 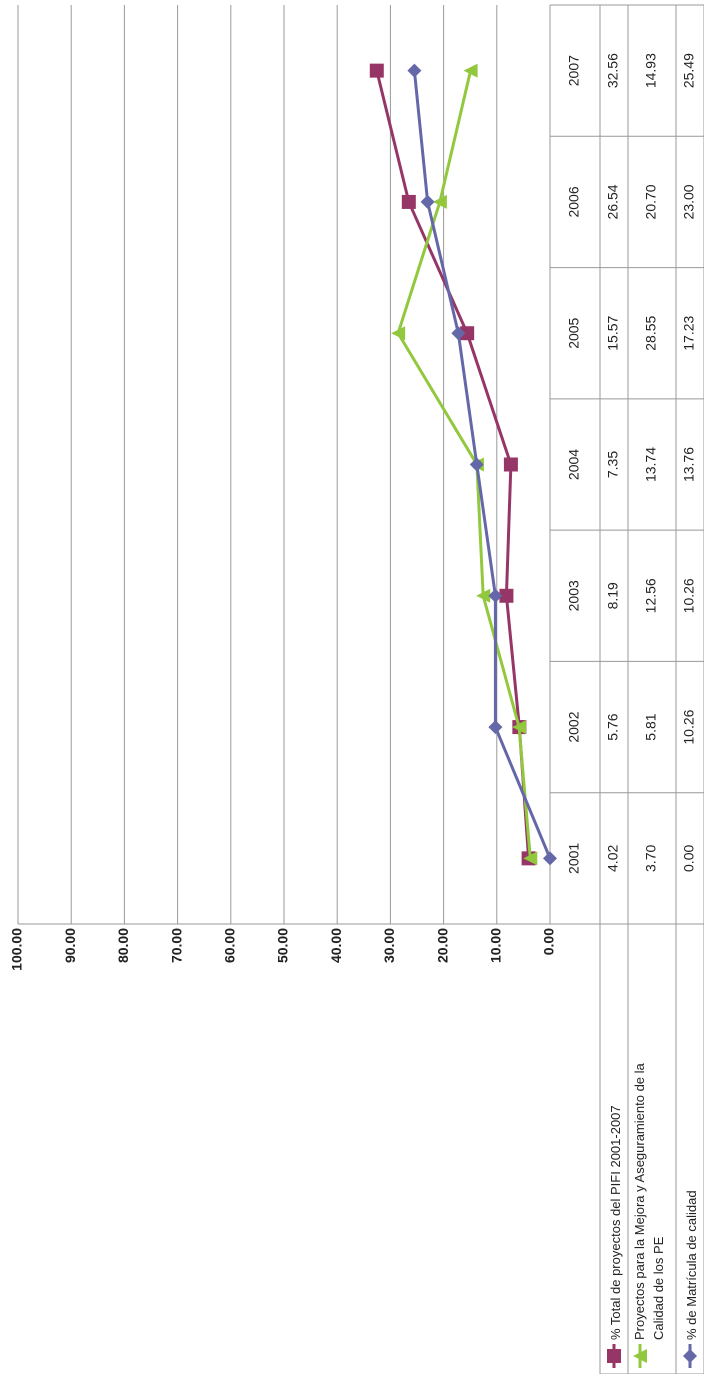 What do you see at coordinates (574, 726) in the screenshot?
I see `x-tick-label: 2002` at bounding box center [574, 726].